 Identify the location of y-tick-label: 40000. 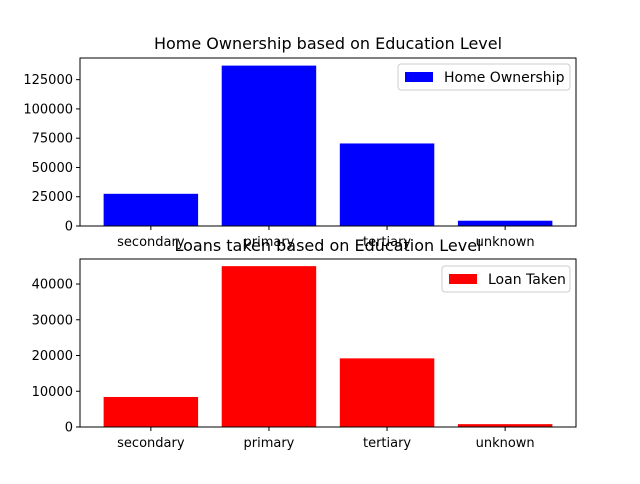
(52, 285).